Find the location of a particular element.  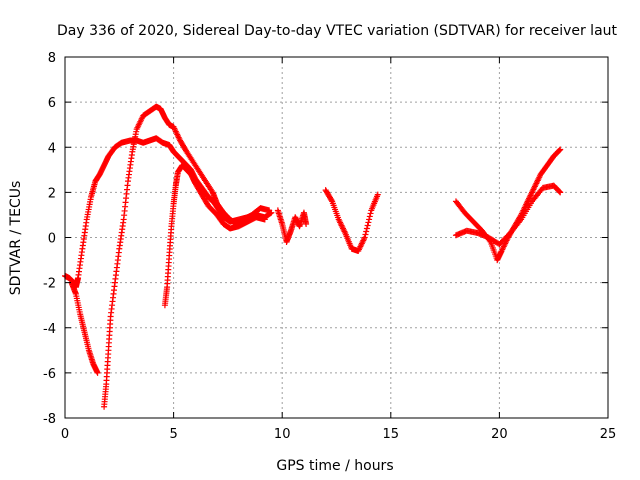

x-tick-label: 20 is located at coordinates (499, 434).